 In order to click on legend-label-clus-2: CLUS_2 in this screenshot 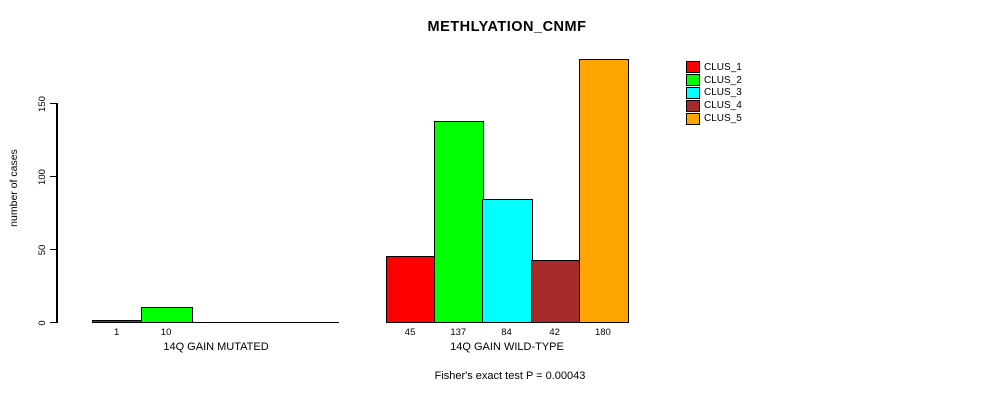, I will do `click(723, 80)`.